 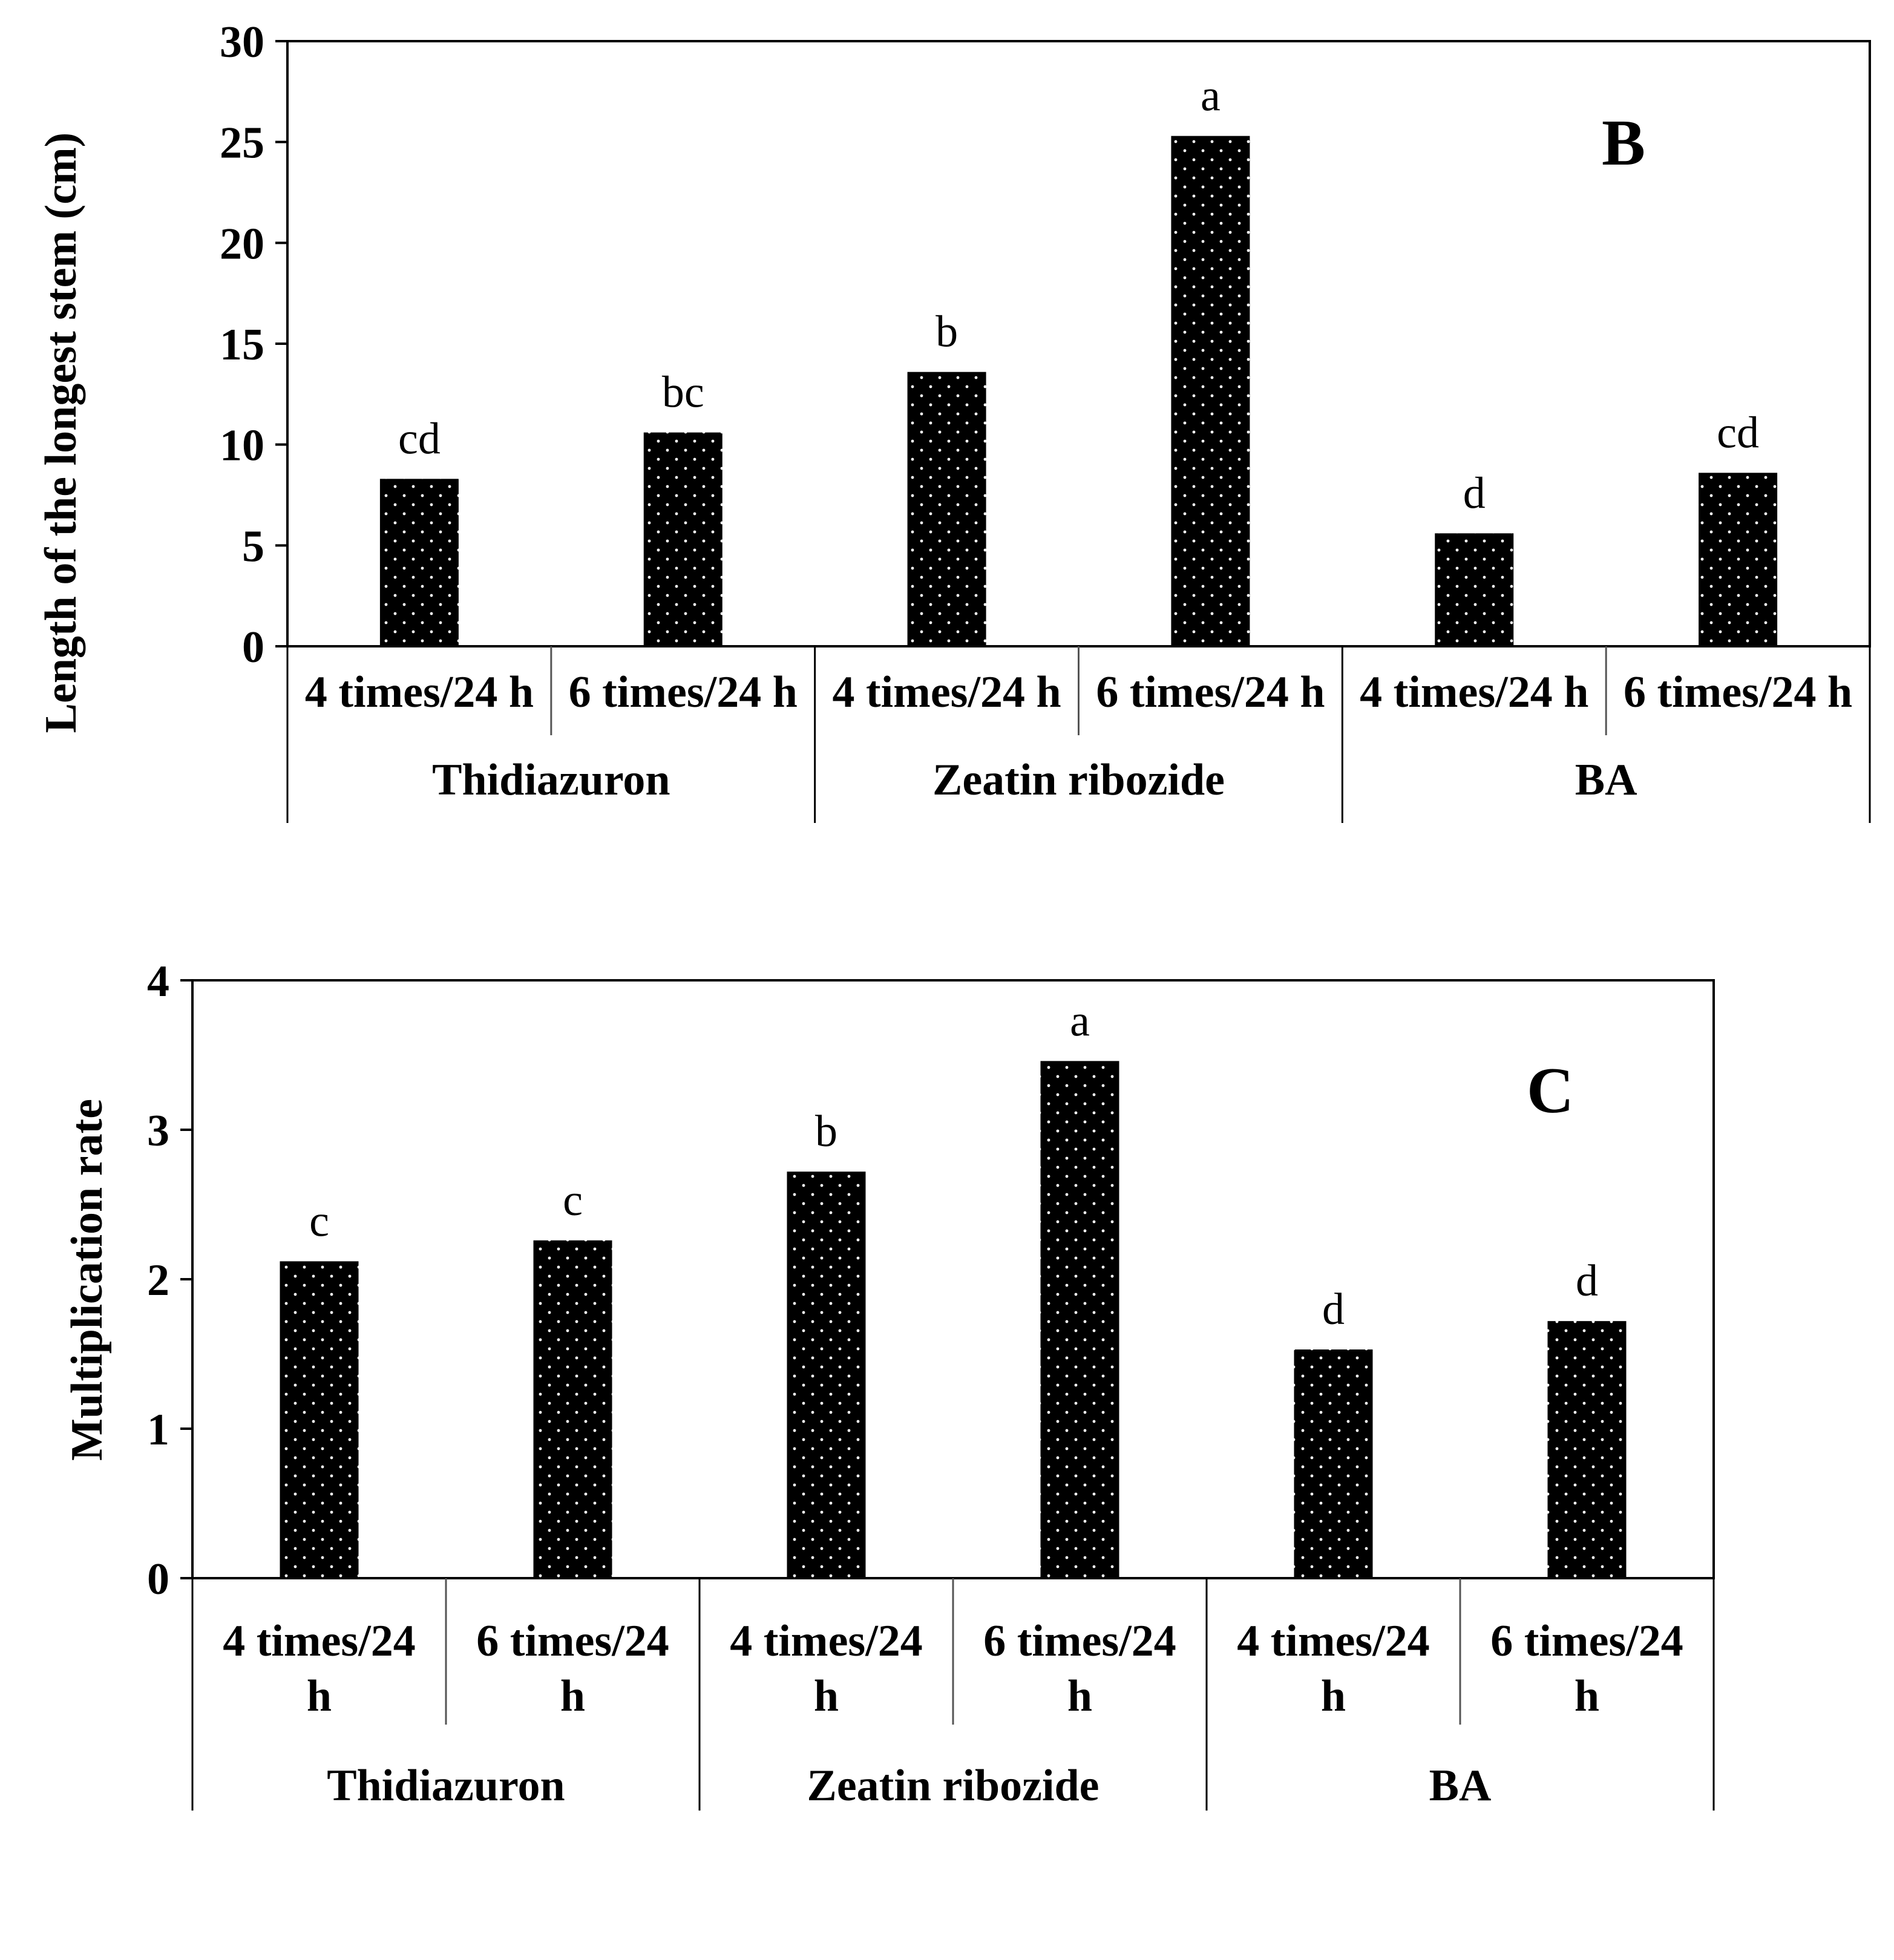 I want to click on panel-label: C, so click(x=1550, y=1091).